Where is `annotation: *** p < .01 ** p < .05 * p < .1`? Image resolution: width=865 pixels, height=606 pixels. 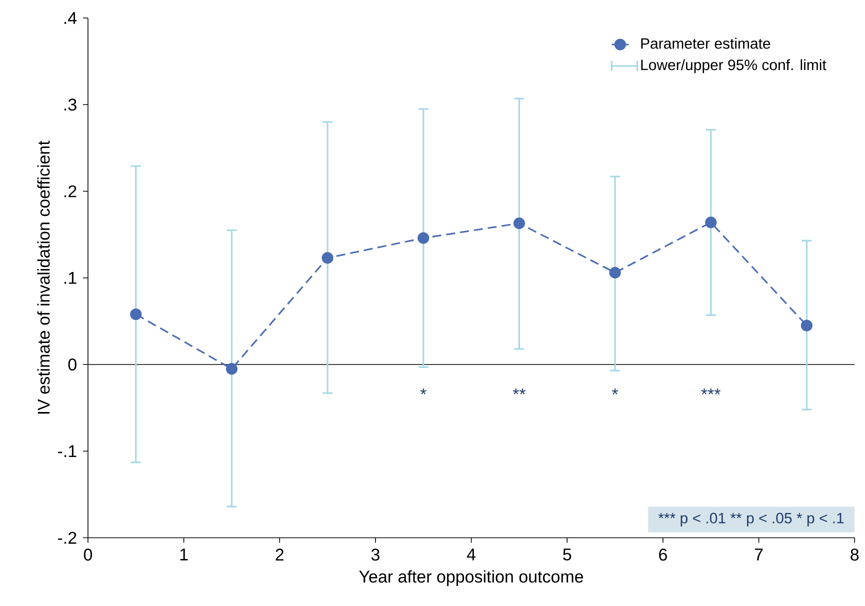
annotation: *** p < .01 ** p < .05 * p < .1 is located at coordinates (751, 519).